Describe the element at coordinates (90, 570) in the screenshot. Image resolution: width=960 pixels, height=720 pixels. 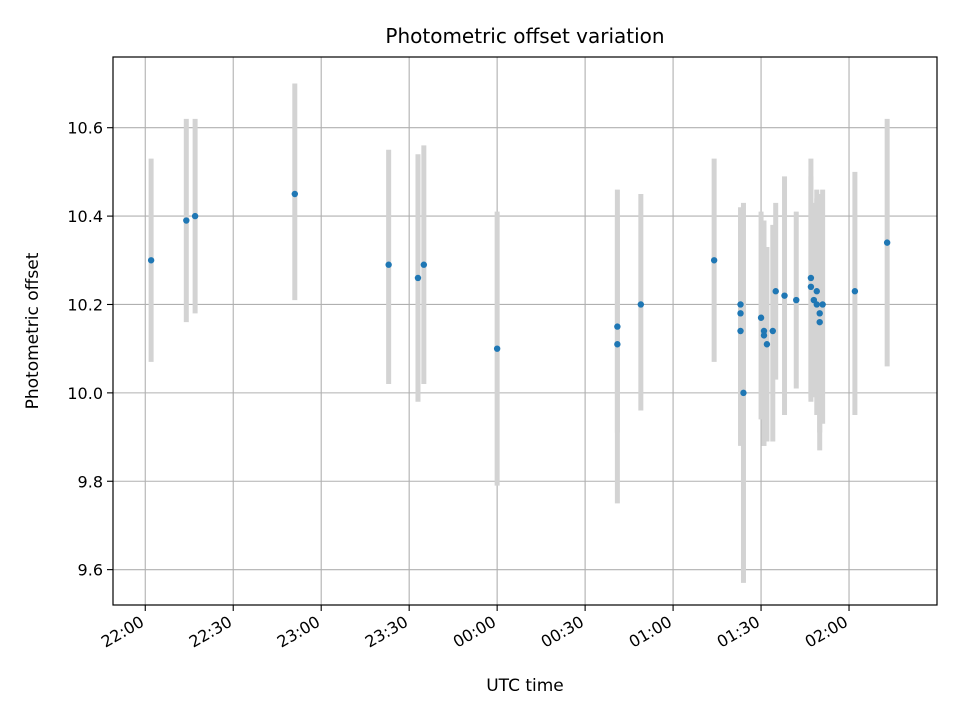
I see `y-tick-label: 9.6` at that location.